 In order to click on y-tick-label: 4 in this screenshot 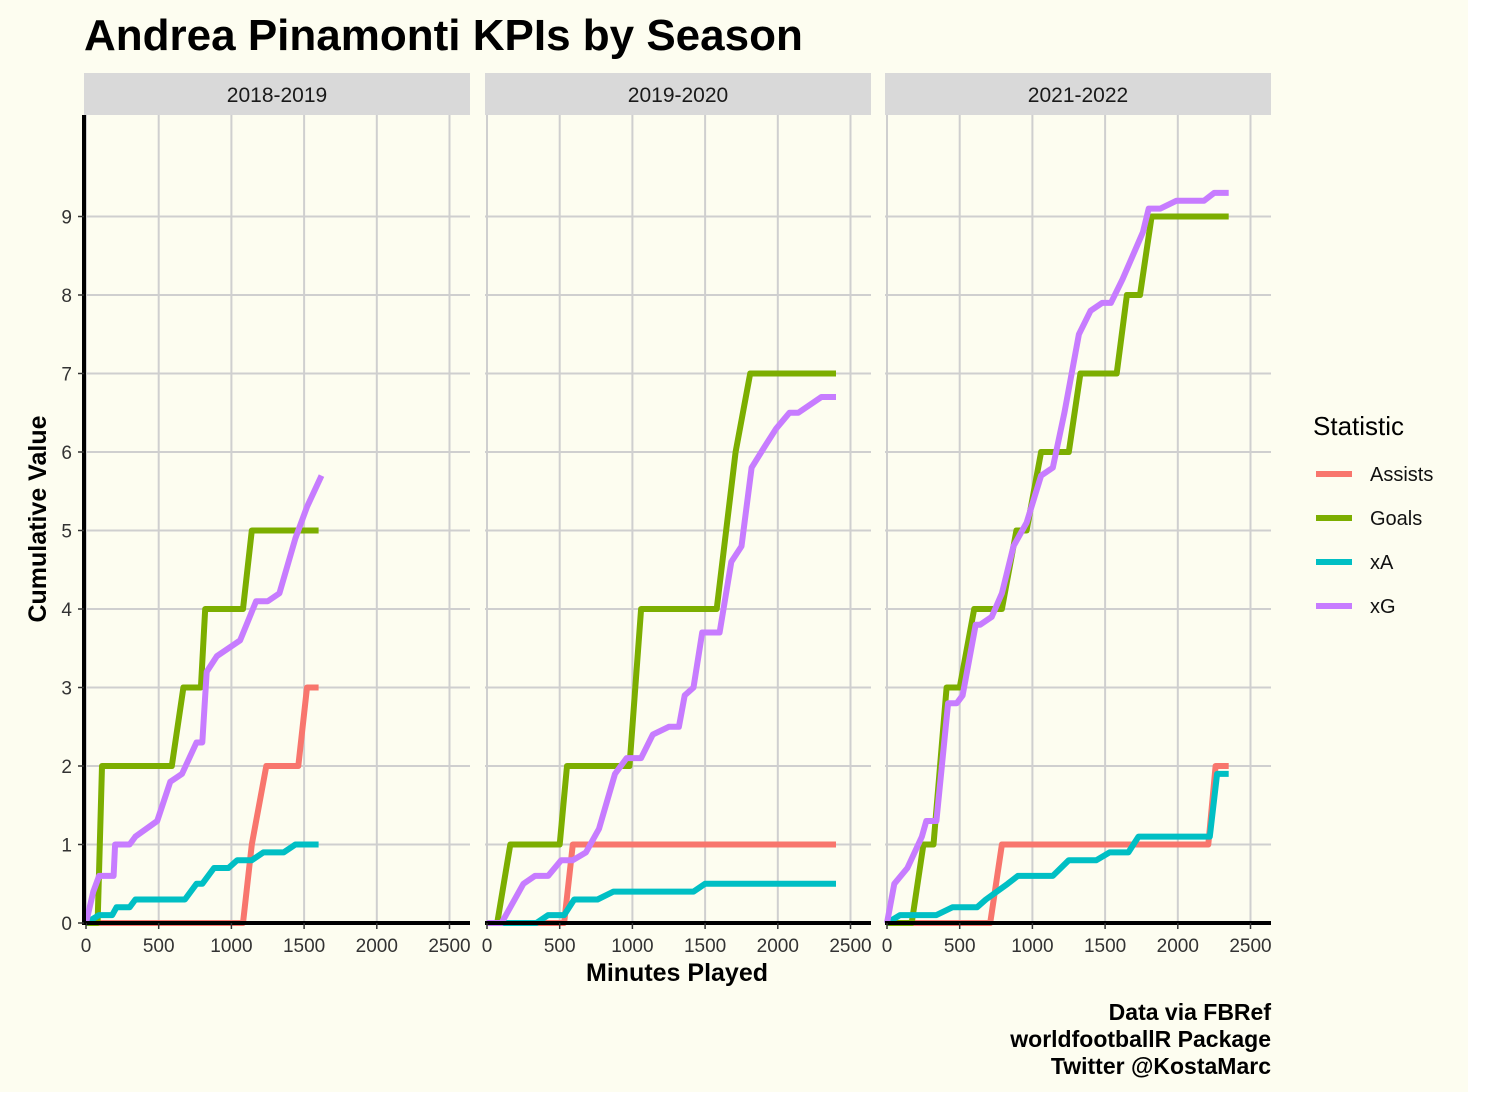, I will do `click(66, 610)`.